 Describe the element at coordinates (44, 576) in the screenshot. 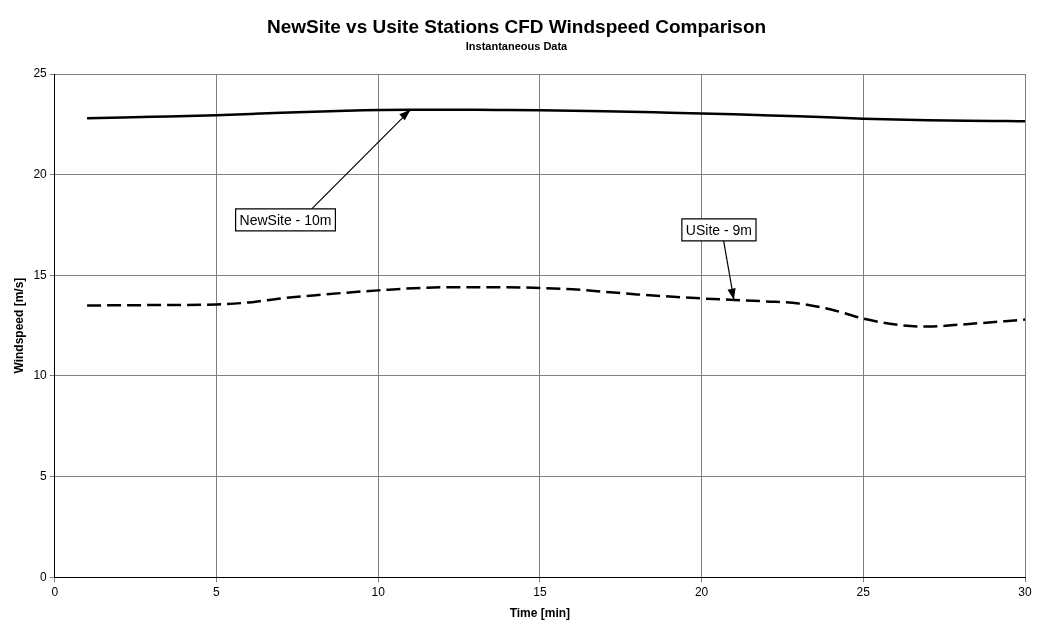

I see `y-tick-label: 0` at that location.